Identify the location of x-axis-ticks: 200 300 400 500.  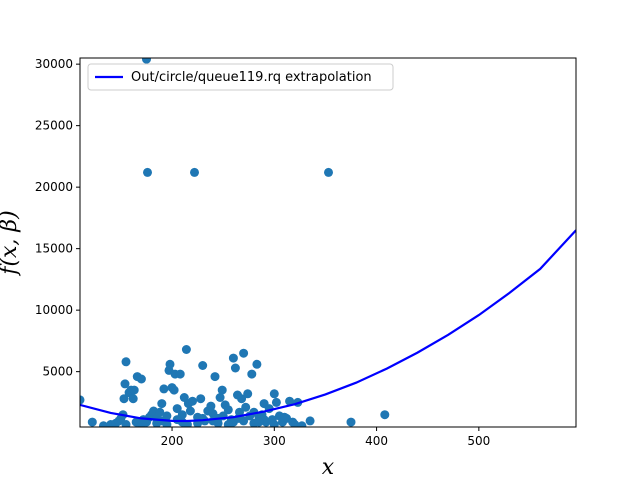
(325, 437).